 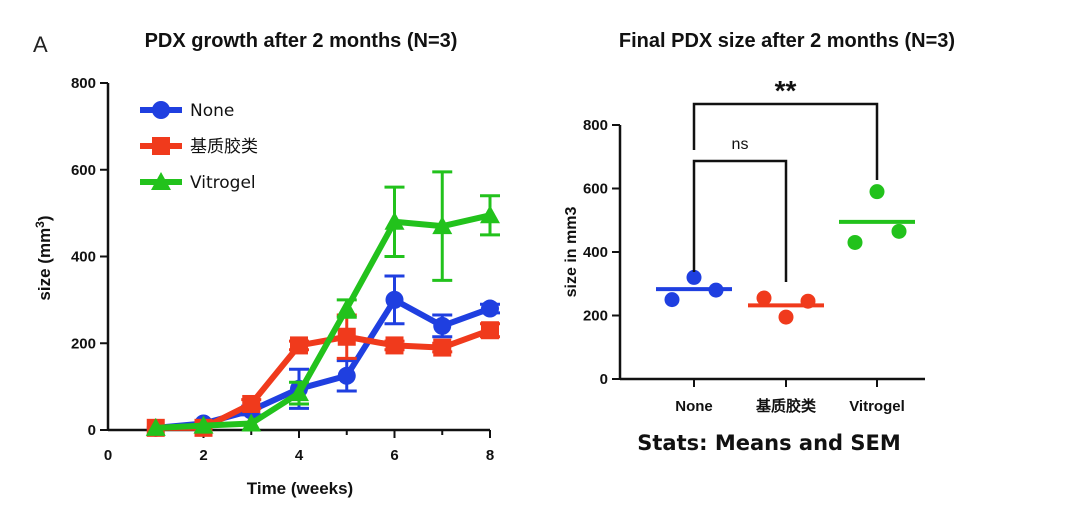 What do you see at coordinates (694, 406) in the screenshot?
I see `category-label: None` at bounding box center [694, 406].